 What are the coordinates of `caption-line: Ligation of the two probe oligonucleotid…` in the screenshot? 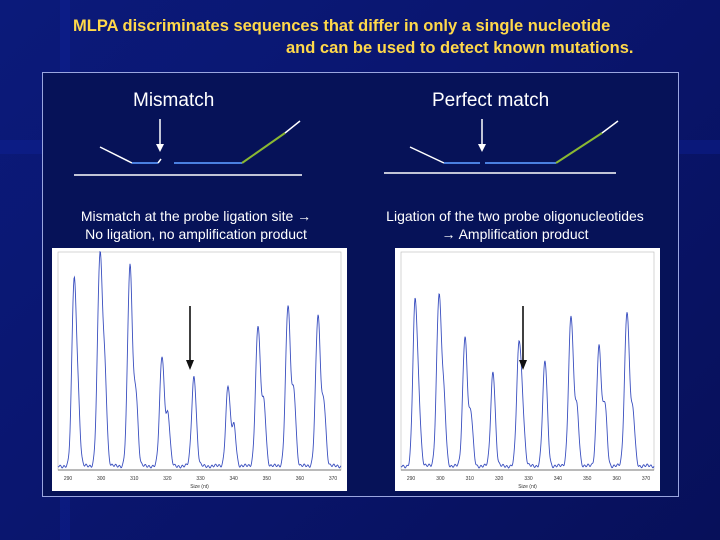 It's located at (515, 216).